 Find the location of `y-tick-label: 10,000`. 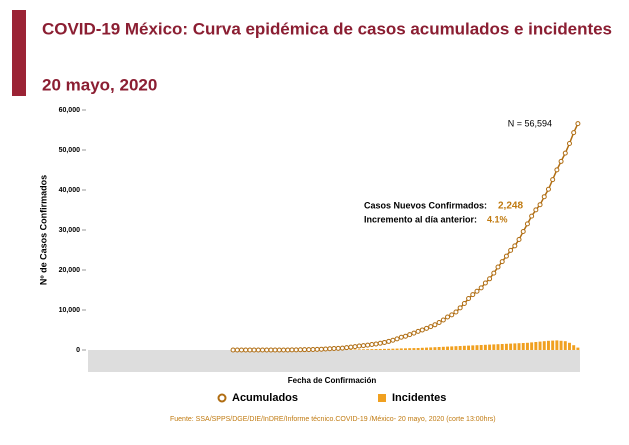

y-tick-label: 10,000 is located at coordinates (70, 310).